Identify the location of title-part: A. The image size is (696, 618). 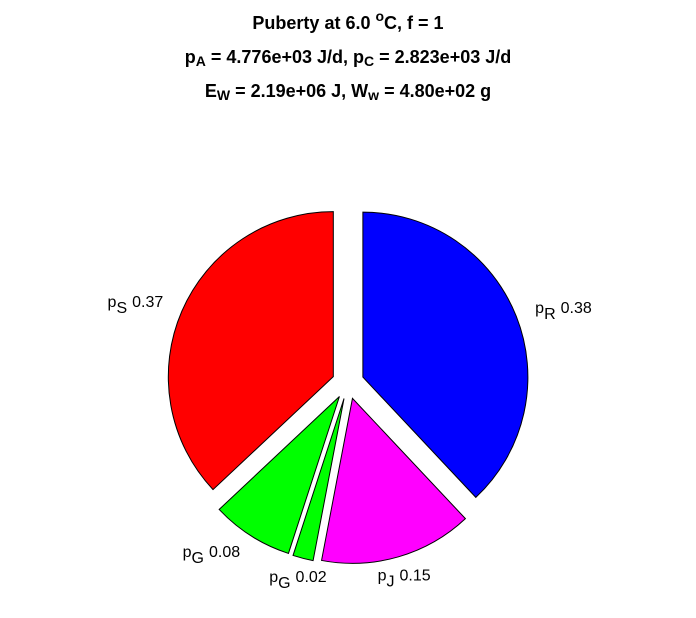
(201, 61).